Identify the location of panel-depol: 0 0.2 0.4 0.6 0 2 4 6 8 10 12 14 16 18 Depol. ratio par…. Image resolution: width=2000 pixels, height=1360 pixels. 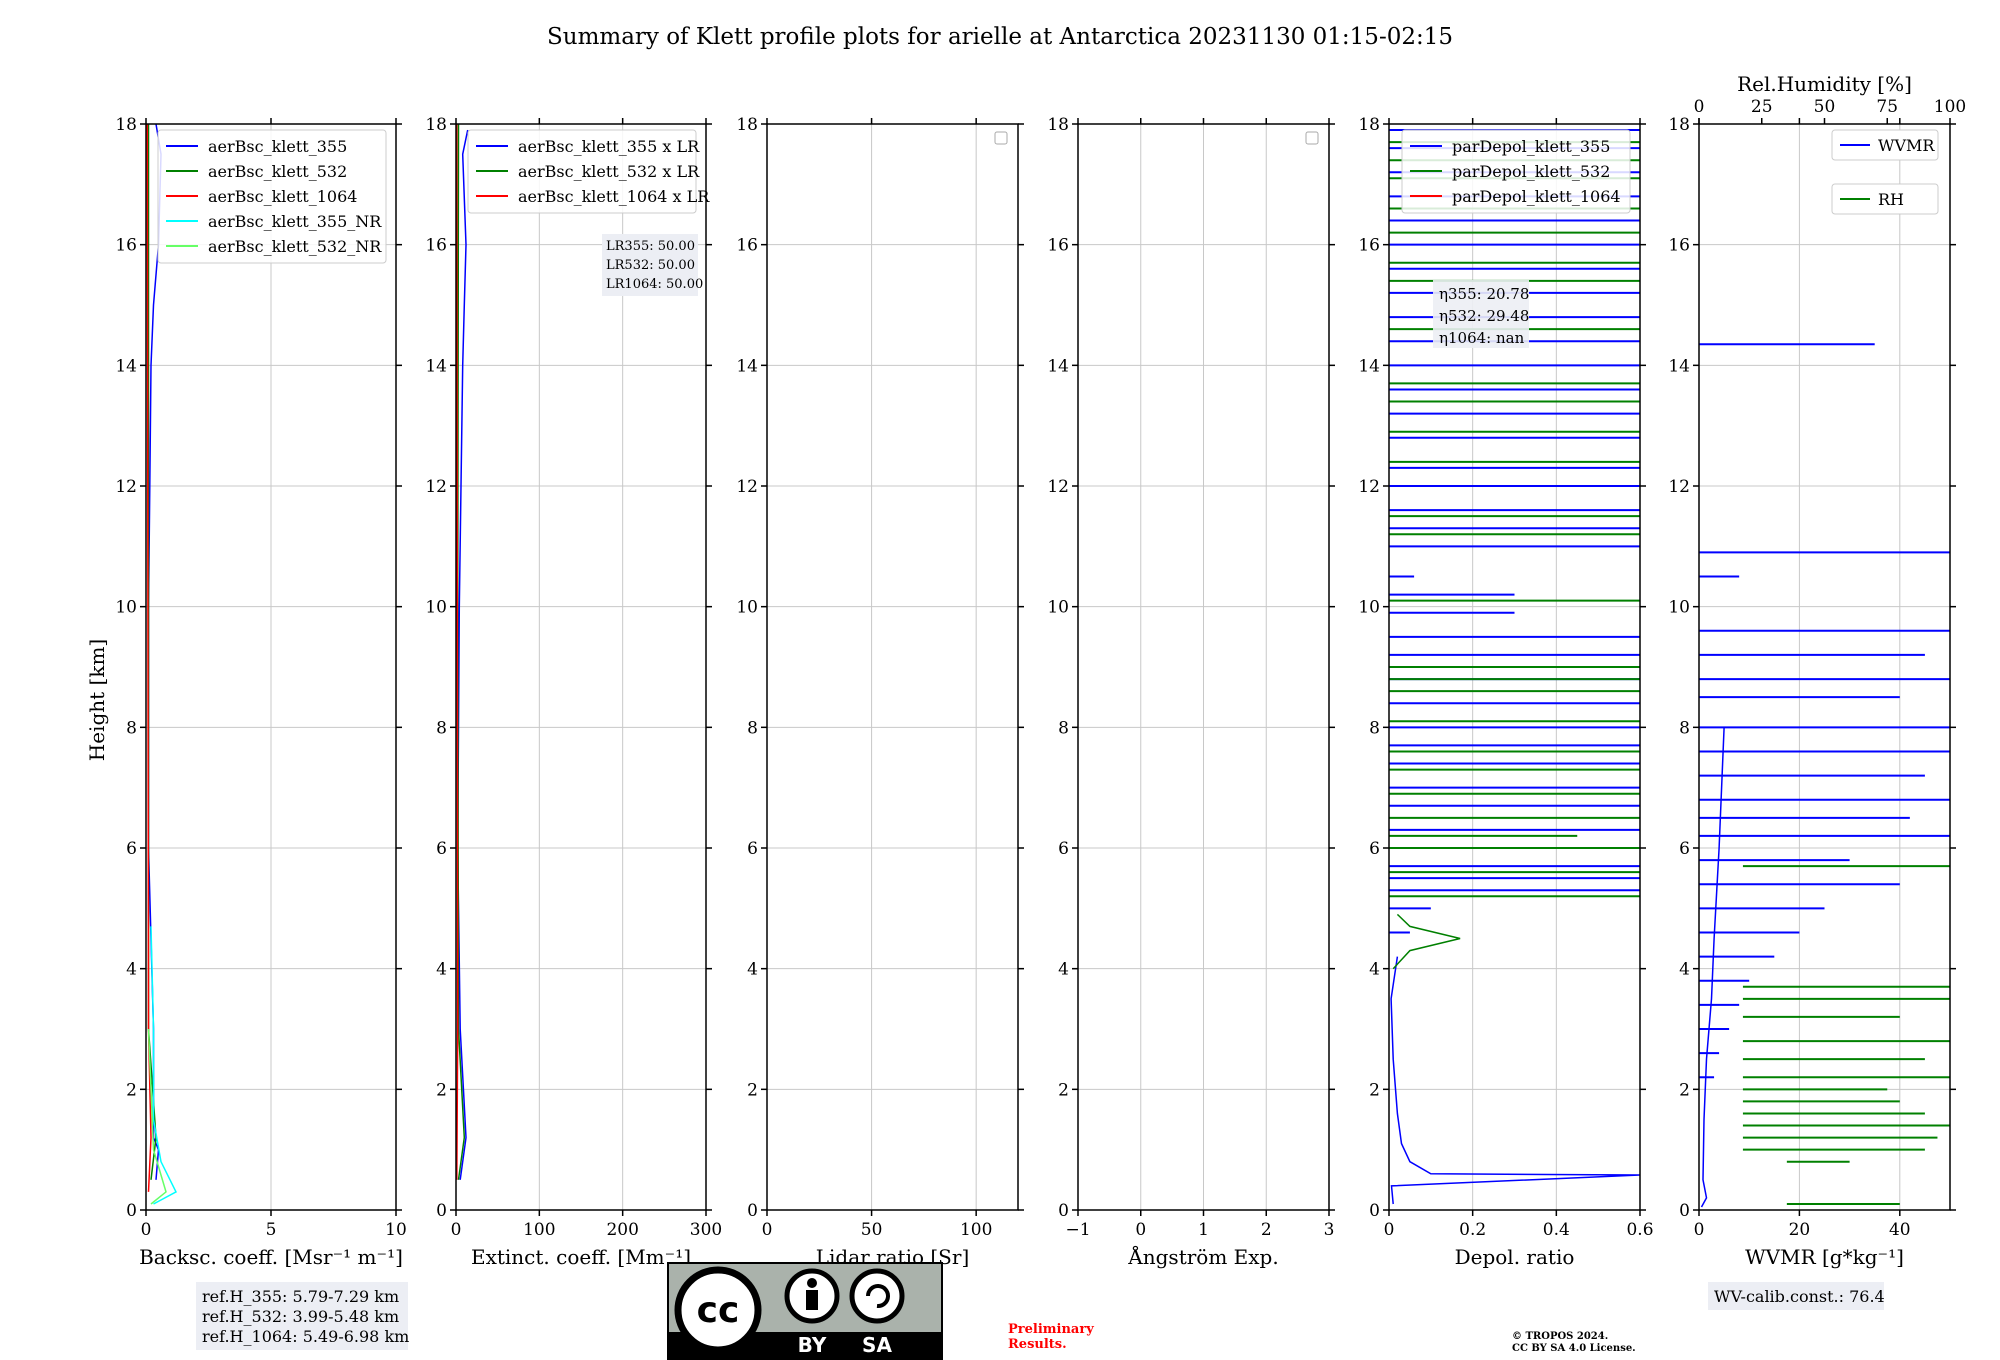
(1505, 692).